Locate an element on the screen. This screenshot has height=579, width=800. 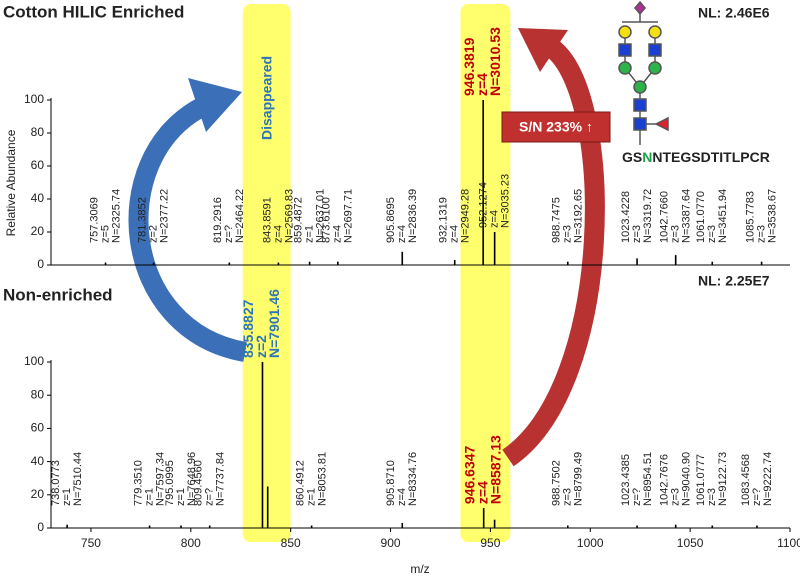
sequence: GSNNTEGSDTITLPCR is located at coordinates (696, 157).